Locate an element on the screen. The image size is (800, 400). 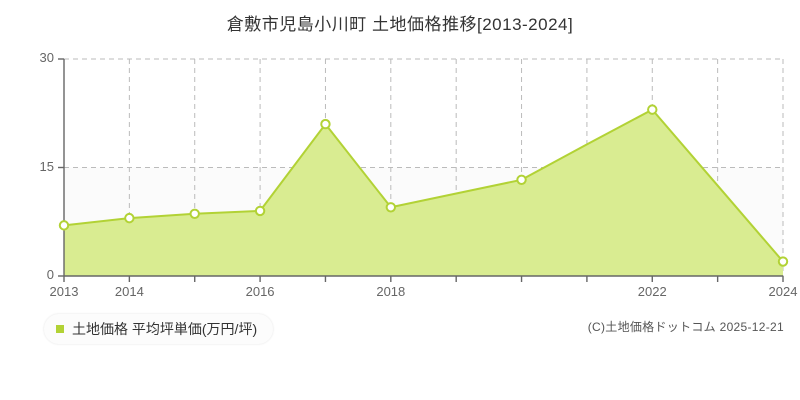
page-title: 倉敷市児島小川町 土地価格推移[2013-2024] is located at coordinates (400, 22).